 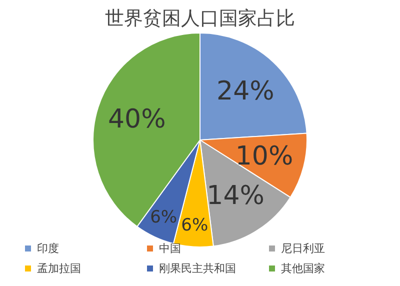 I want to click on legend-label: 中国, so click(x=170, y=248).